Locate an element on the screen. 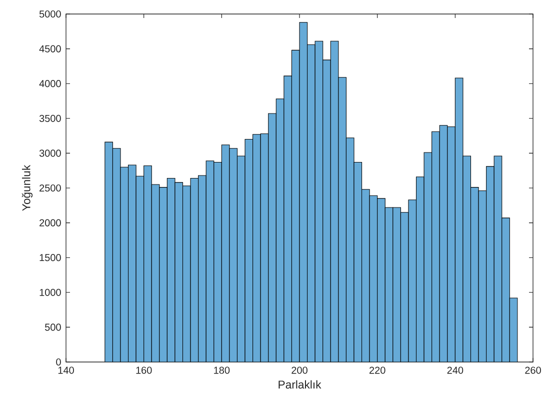 The image size is (548, 410). y-tick-label: 5000 is located at coordinates (50, 14).